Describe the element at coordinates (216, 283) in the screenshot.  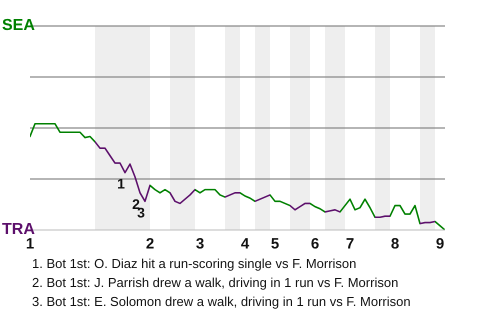
I see `text: 2. Bot 1st: J. Parrish drew a walk, driving in 1 run vs F. Morrison` at that location.